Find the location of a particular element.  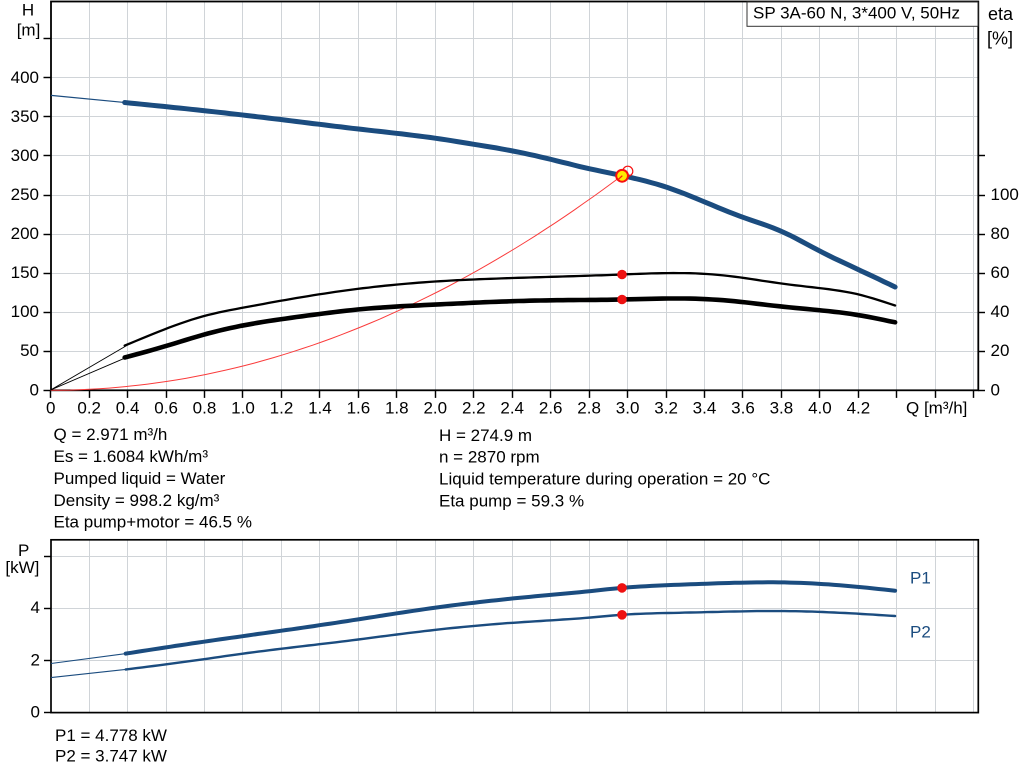

svg-text: 2.6 is located at coordinates (551, 408).